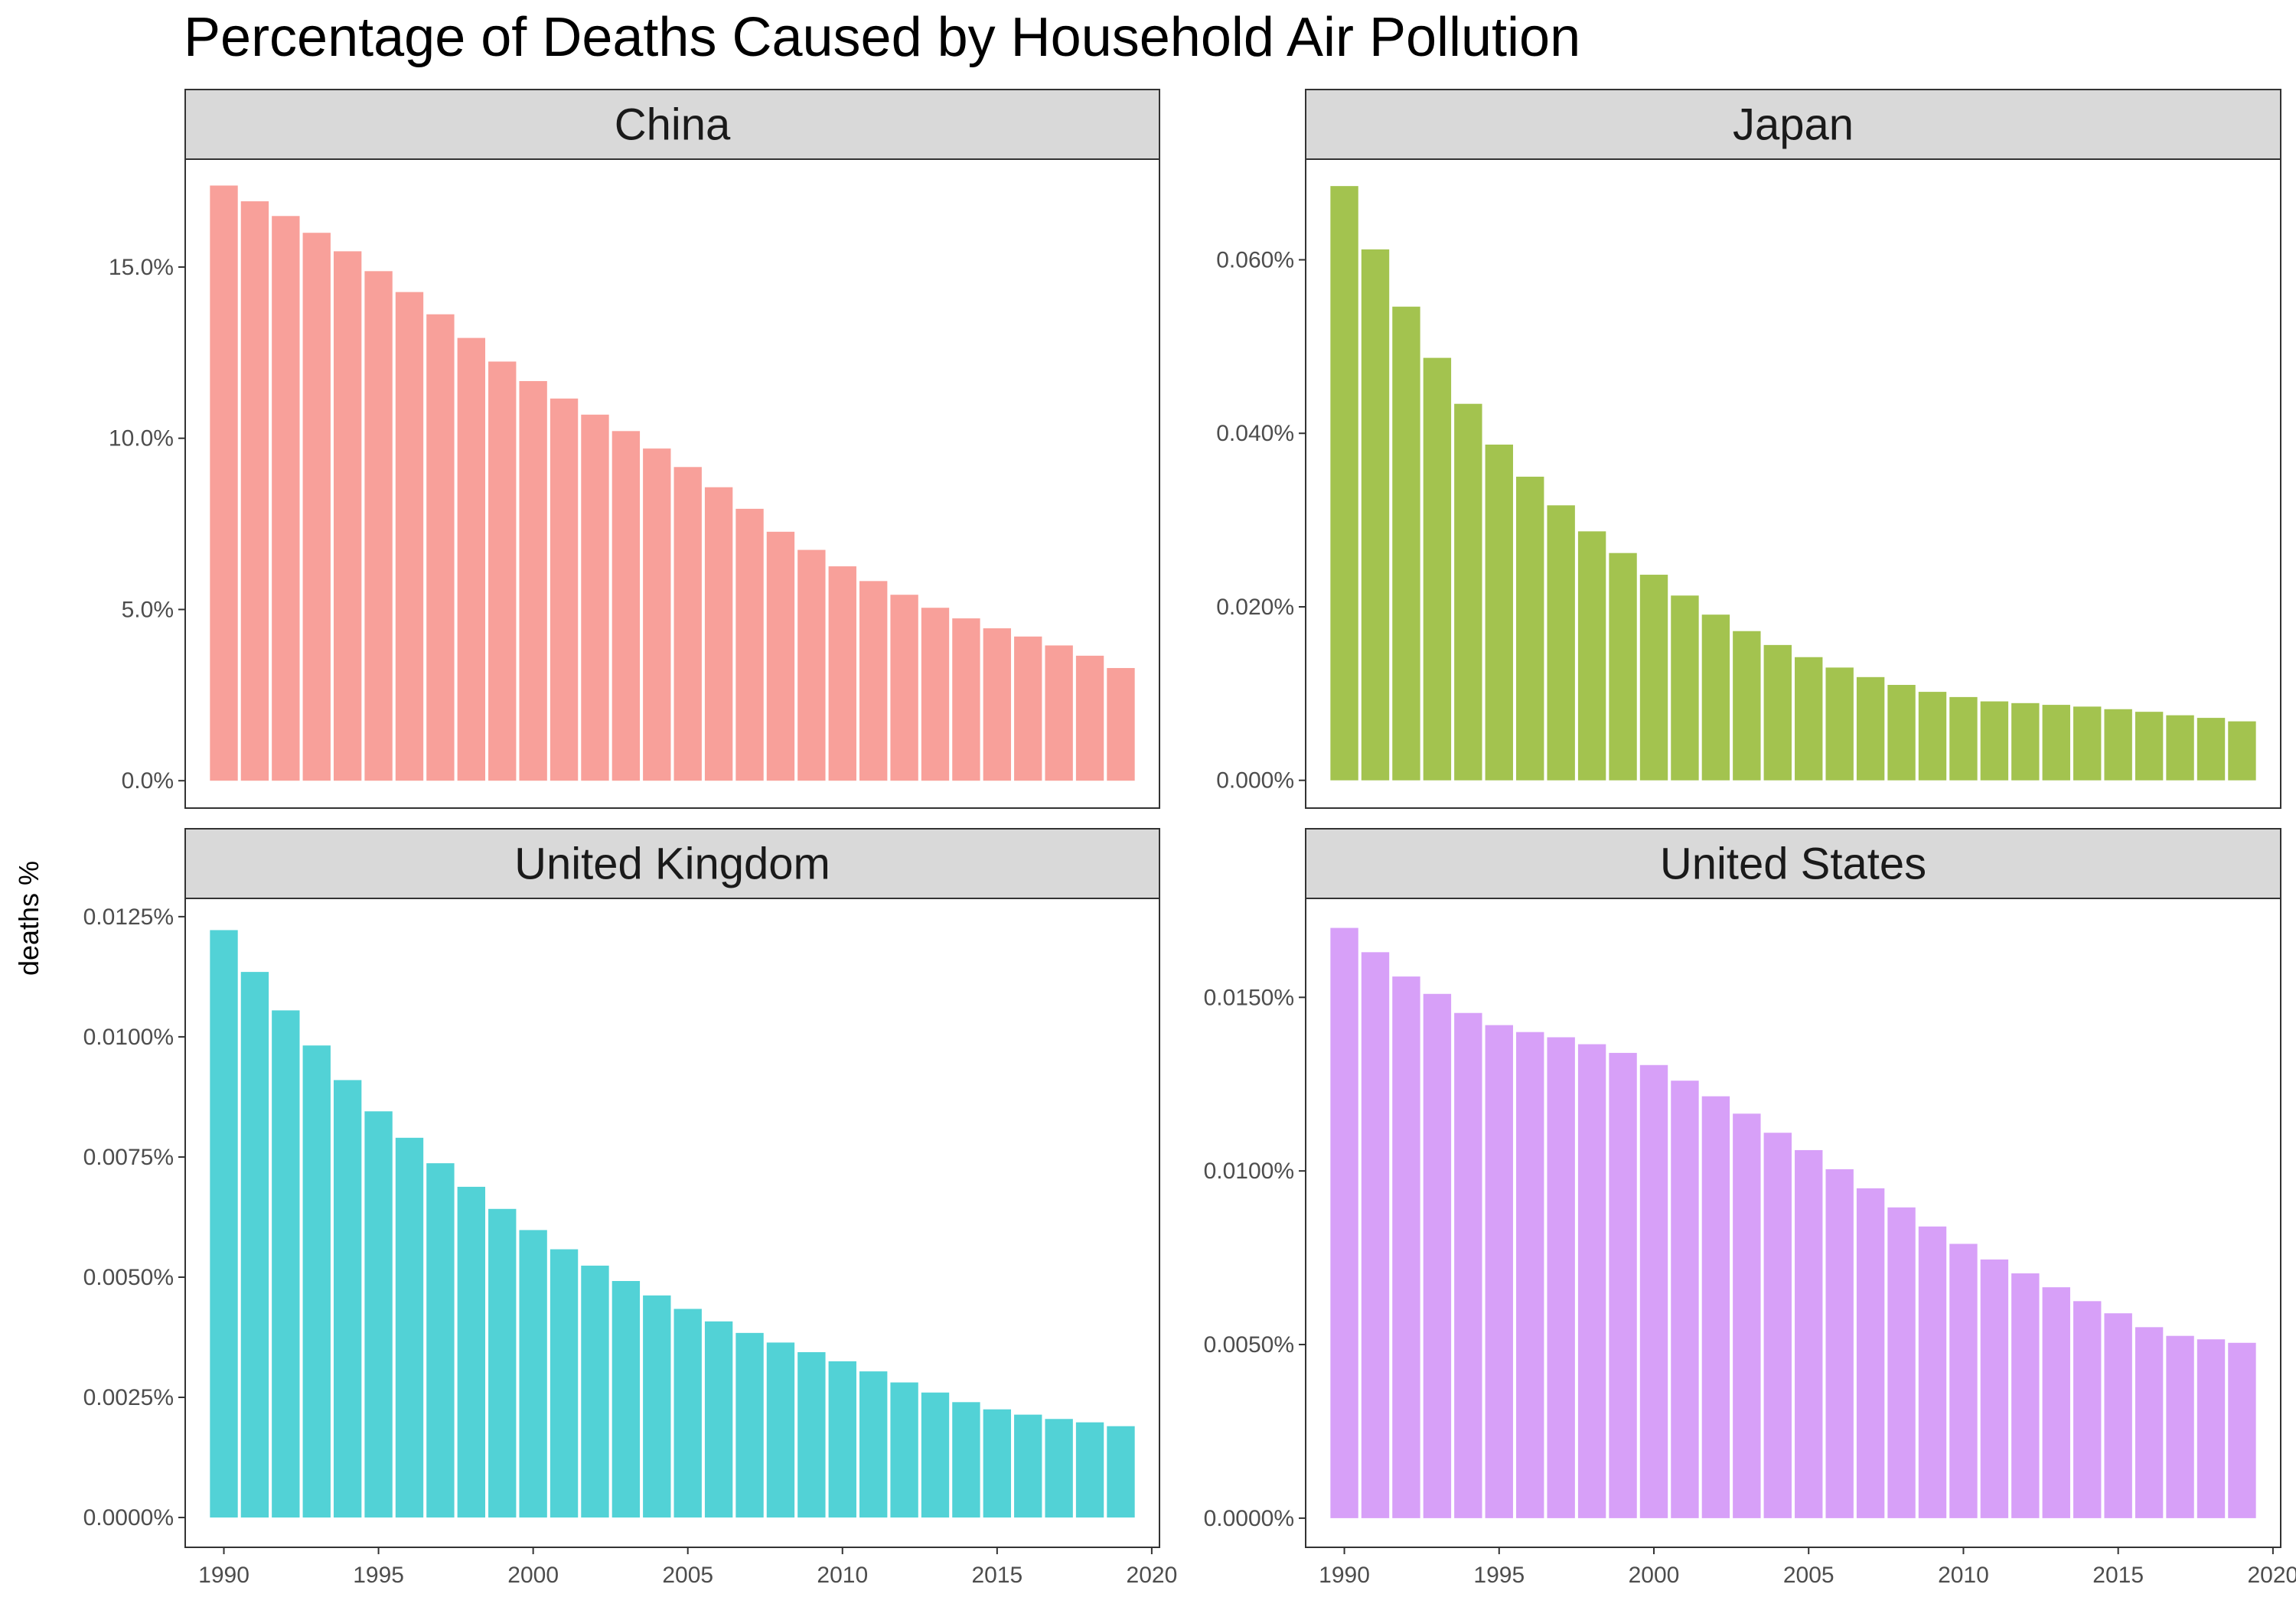  Describe the element at coordinates (2025, 1395) in the screenshot. I see `bar-united-states-2012` at that location.